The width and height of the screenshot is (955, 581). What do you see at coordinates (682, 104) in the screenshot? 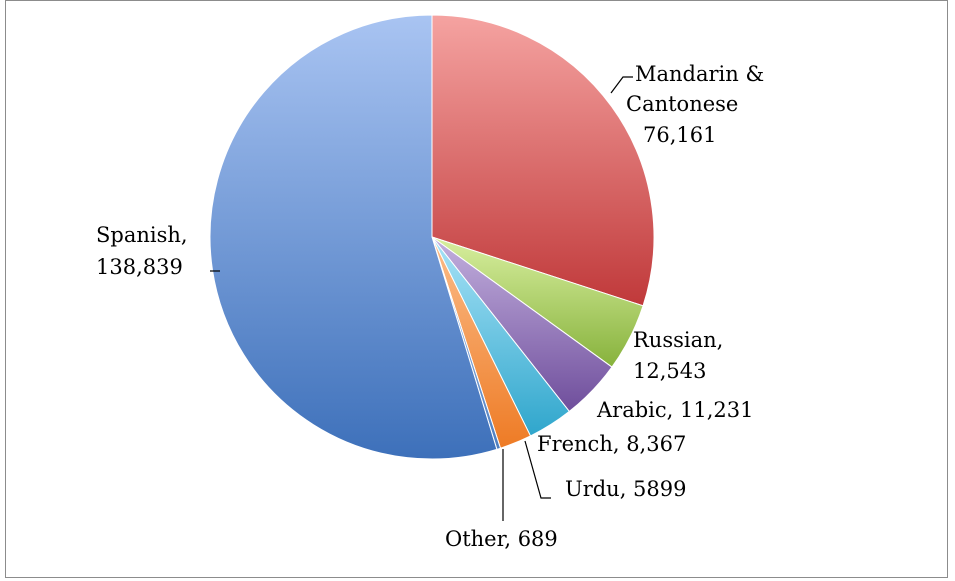
I see `data-label-mandarin-cantonese-line-2: Cantonese` at bounding box center [682, 104].